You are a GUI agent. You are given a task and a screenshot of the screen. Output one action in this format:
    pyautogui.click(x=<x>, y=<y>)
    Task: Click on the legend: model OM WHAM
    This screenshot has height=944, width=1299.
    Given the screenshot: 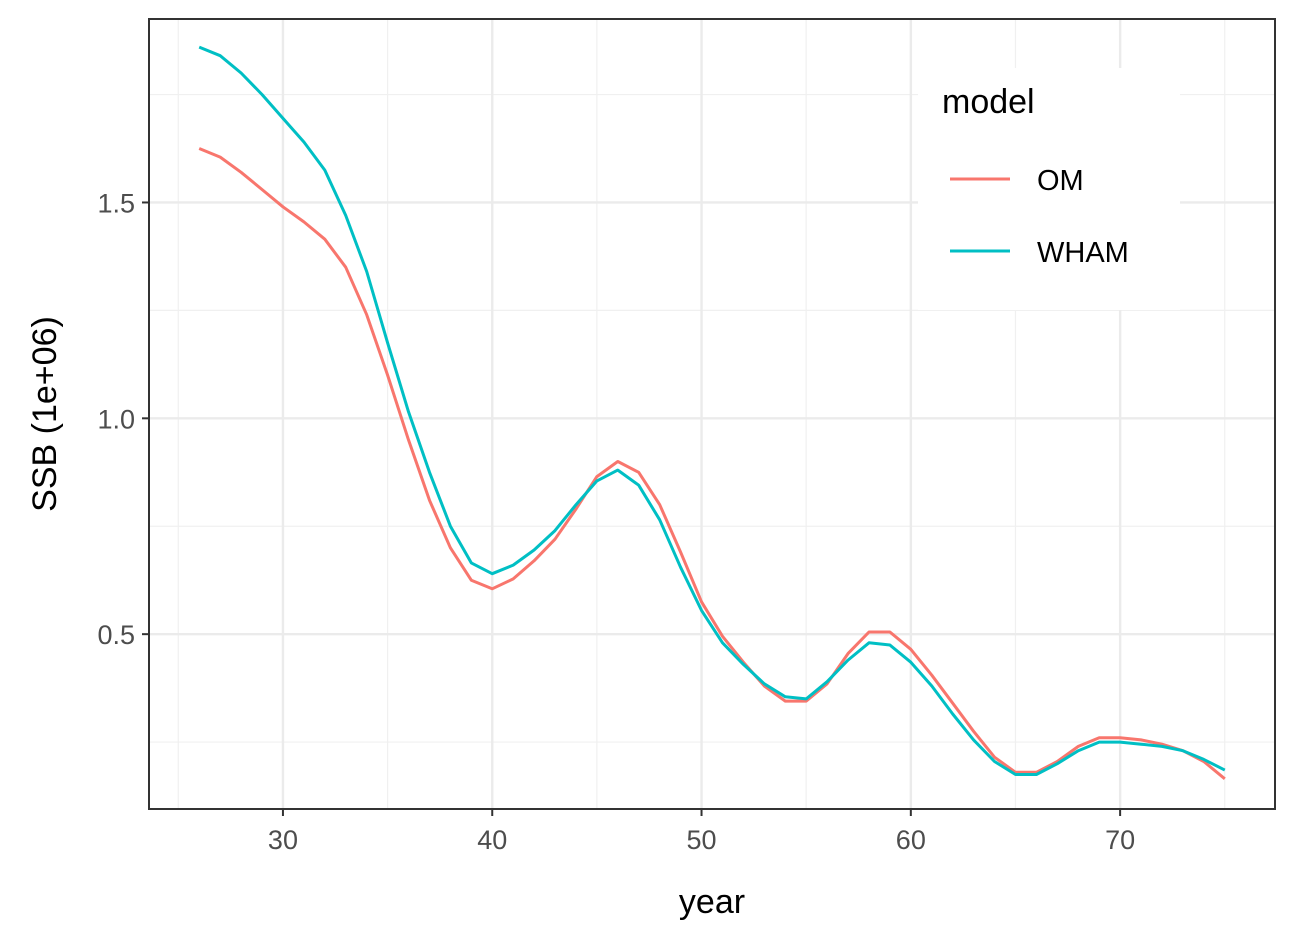 What is the action you would take?
    pyautogui.click(x=1049, y=189)
    